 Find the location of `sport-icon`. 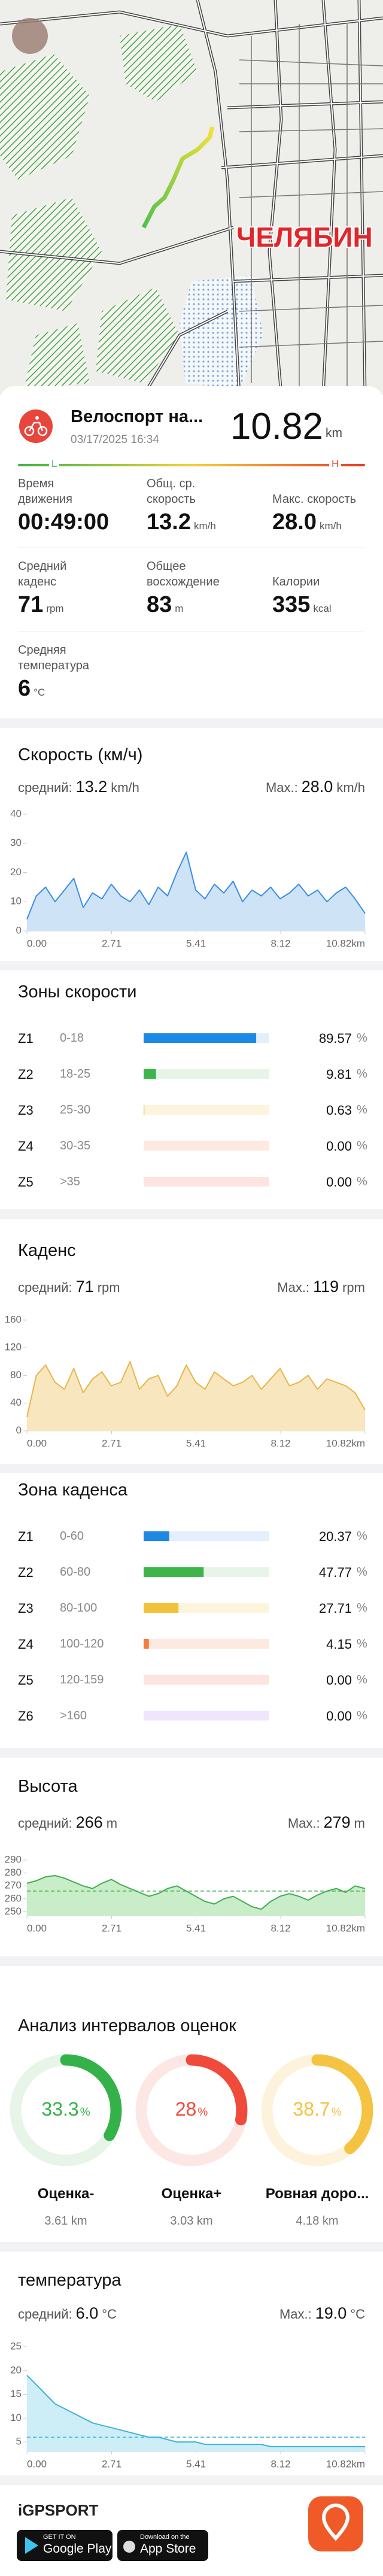

sport-icon is located at coordinates (36, 426).